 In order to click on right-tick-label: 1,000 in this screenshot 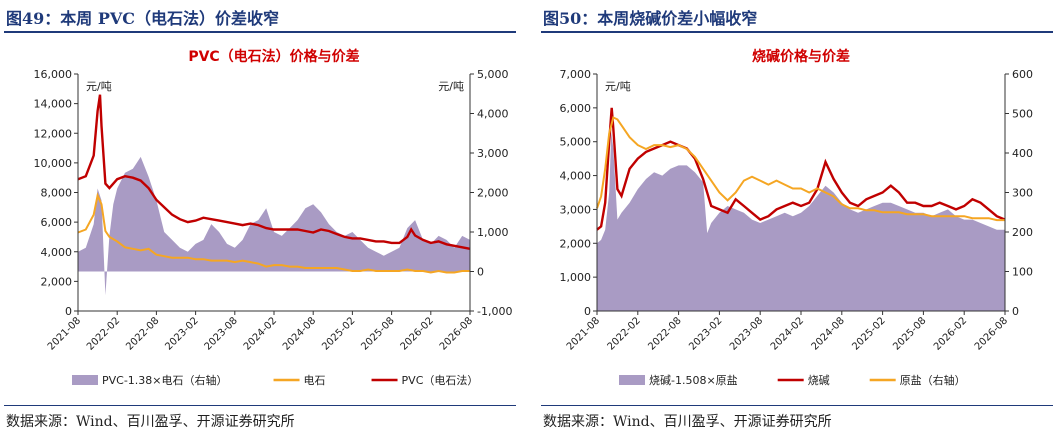, I will do `click(493, 232)`.